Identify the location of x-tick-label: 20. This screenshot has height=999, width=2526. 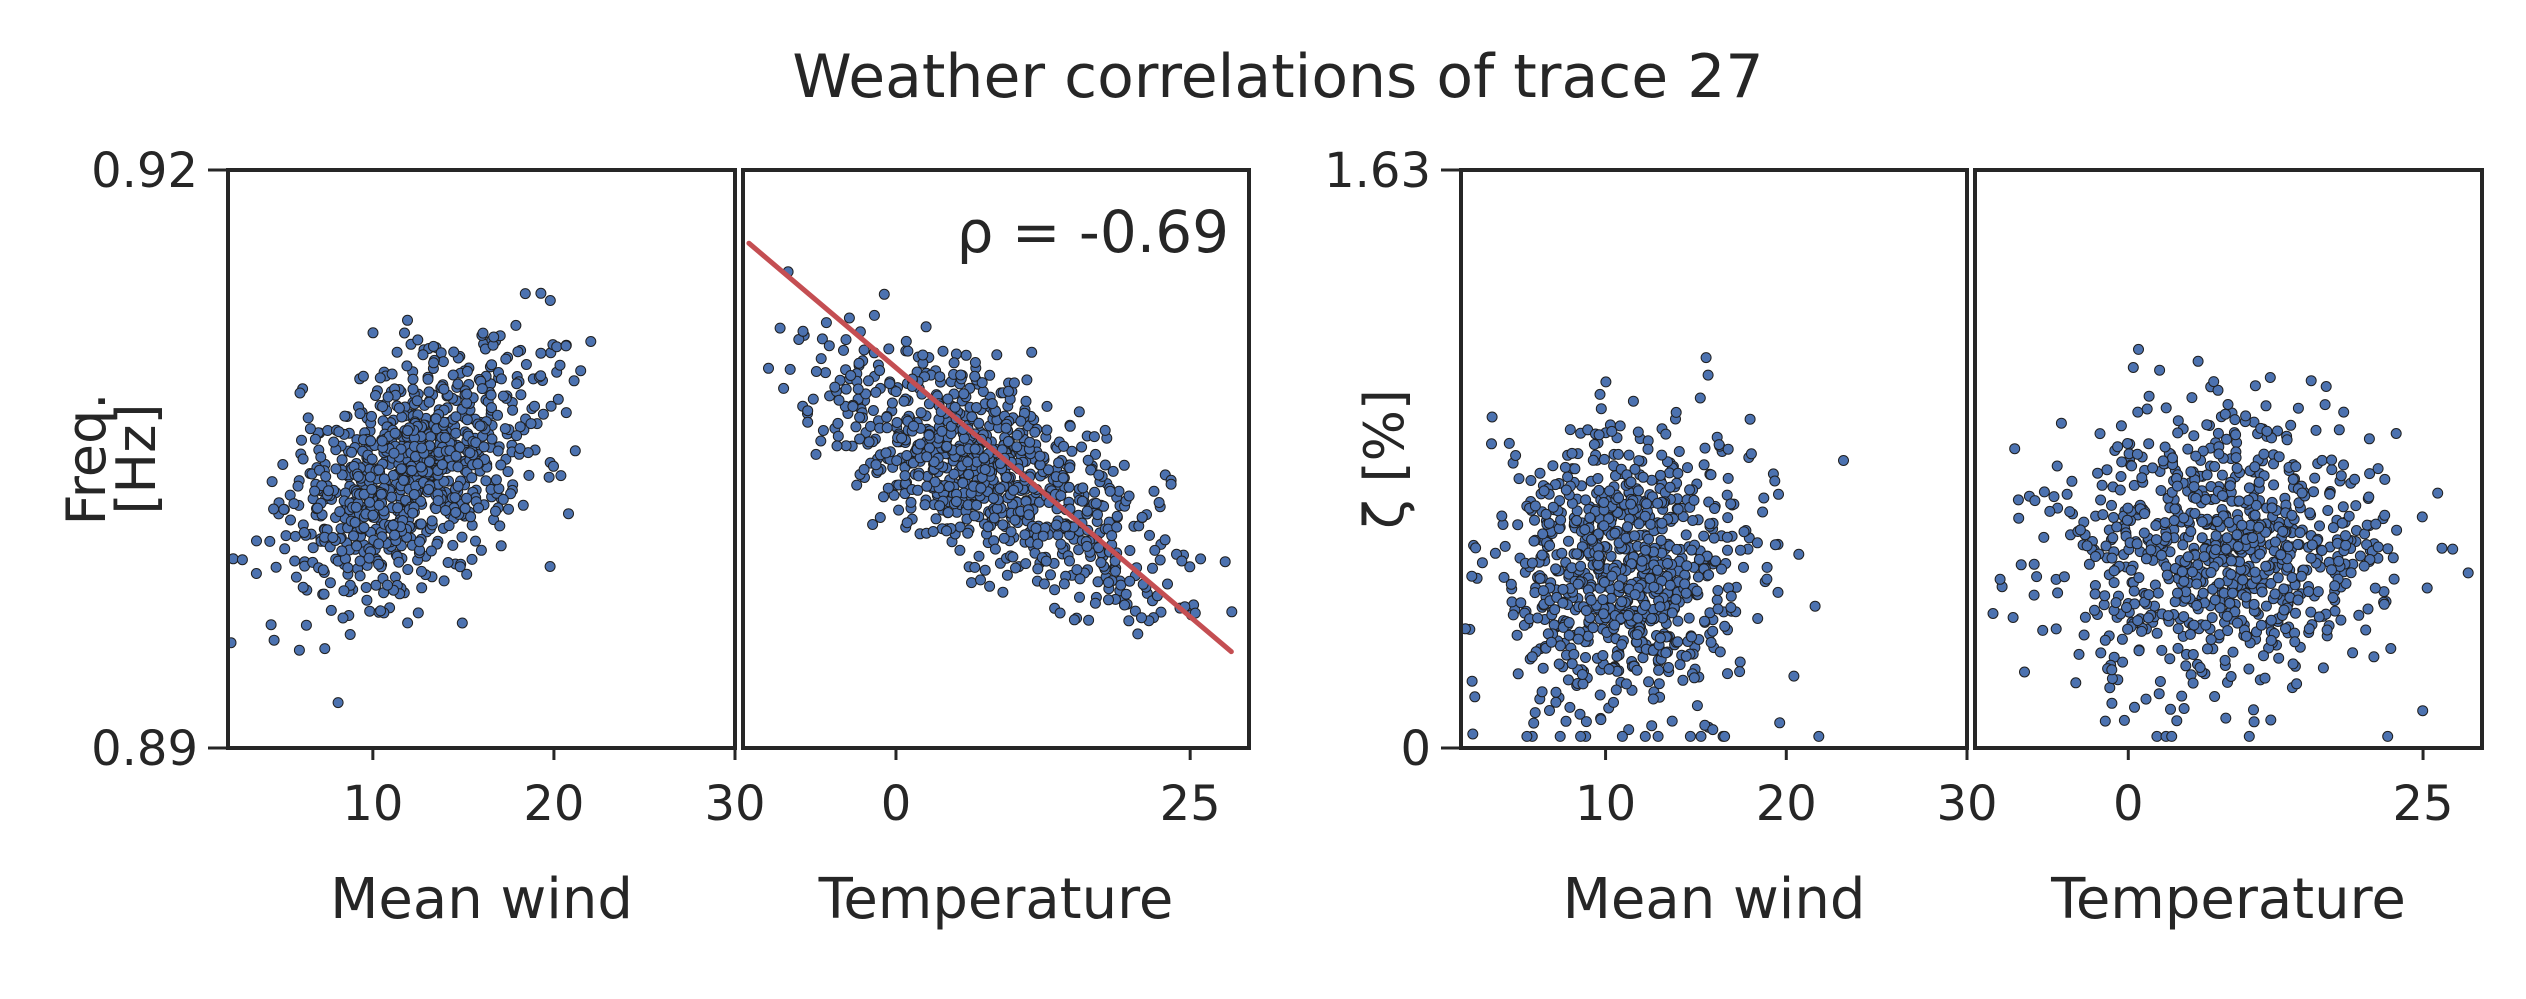
(553, 804).